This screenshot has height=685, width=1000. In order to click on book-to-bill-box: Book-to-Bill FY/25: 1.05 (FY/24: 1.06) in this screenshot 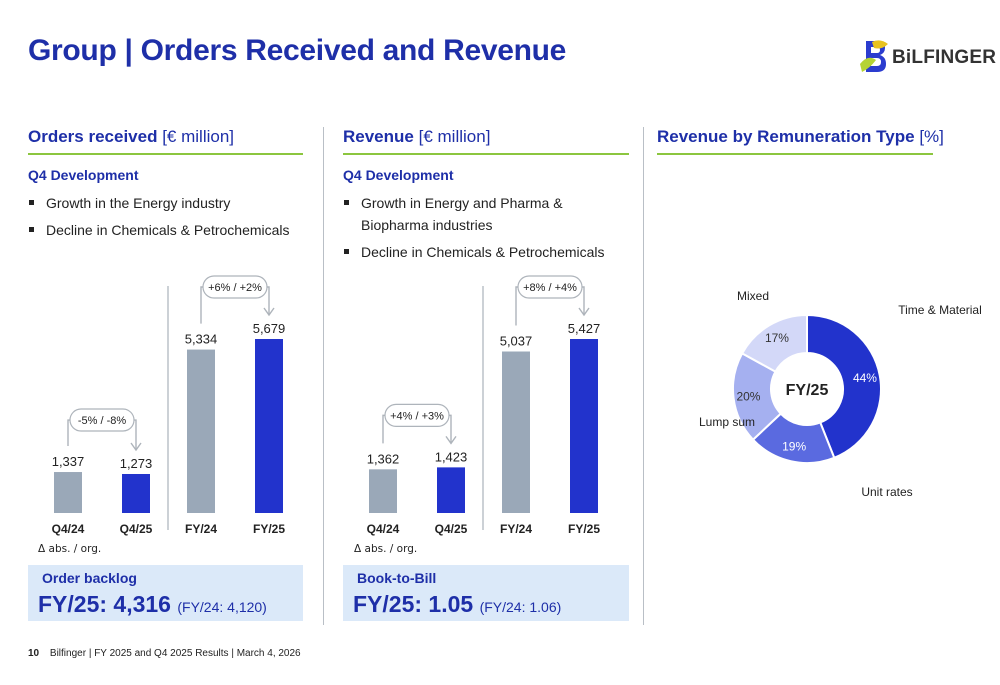, I will do `click(486, 593)`.